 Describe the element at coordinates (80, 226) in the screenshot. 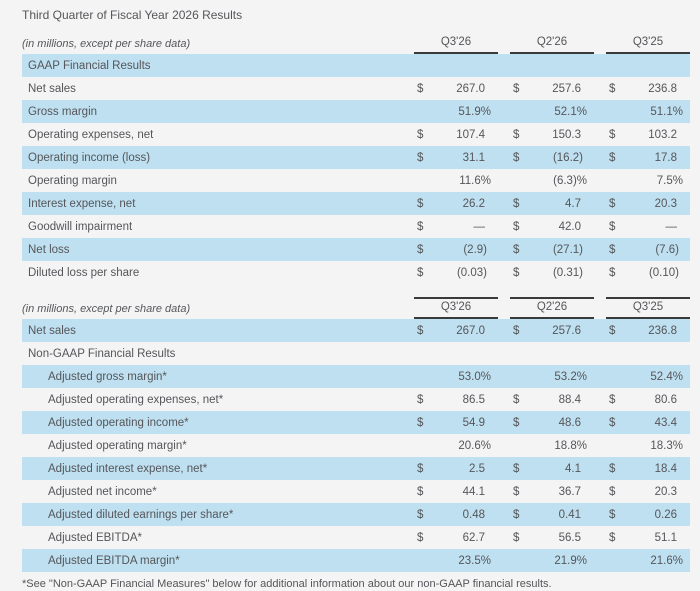

I see `row-label: Goodwill impairment` at that location.